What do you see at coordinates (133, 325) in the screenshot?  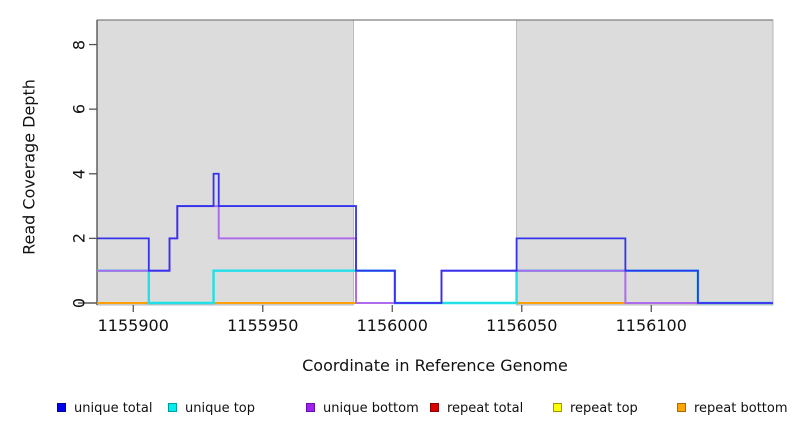 I see `x-tick-label: 1155900` at bounding box center [133, 325].